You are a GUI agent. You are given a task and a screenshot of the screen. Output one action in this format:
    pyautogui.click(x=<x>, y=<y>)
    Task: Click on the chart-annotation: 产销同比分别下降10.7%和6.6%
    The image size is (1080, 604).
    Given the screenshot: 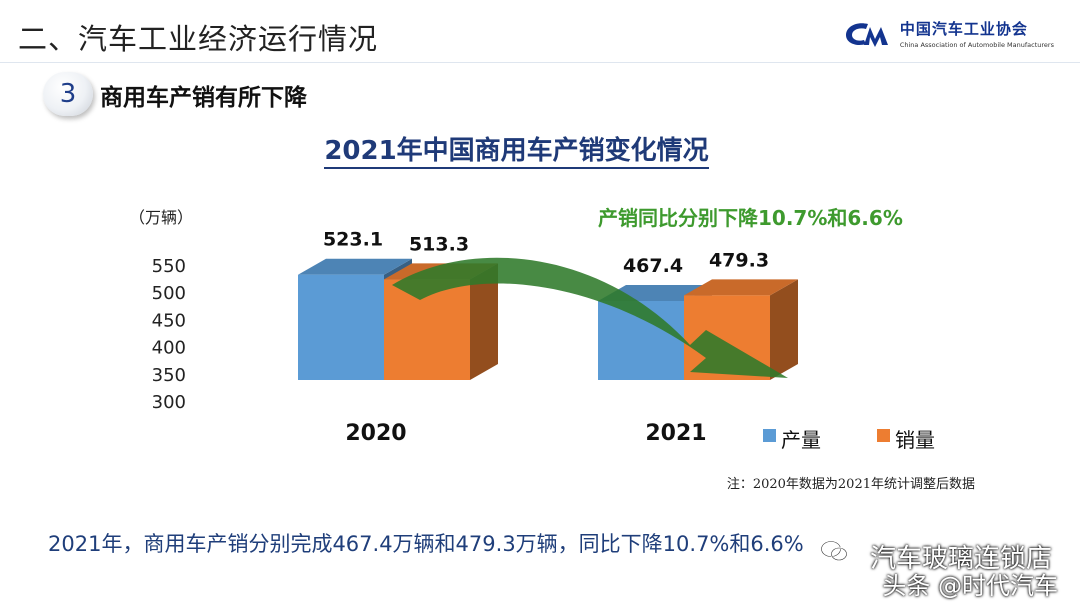 What is the action you would take?
    pyautogui.click(x=750, y=218)
    